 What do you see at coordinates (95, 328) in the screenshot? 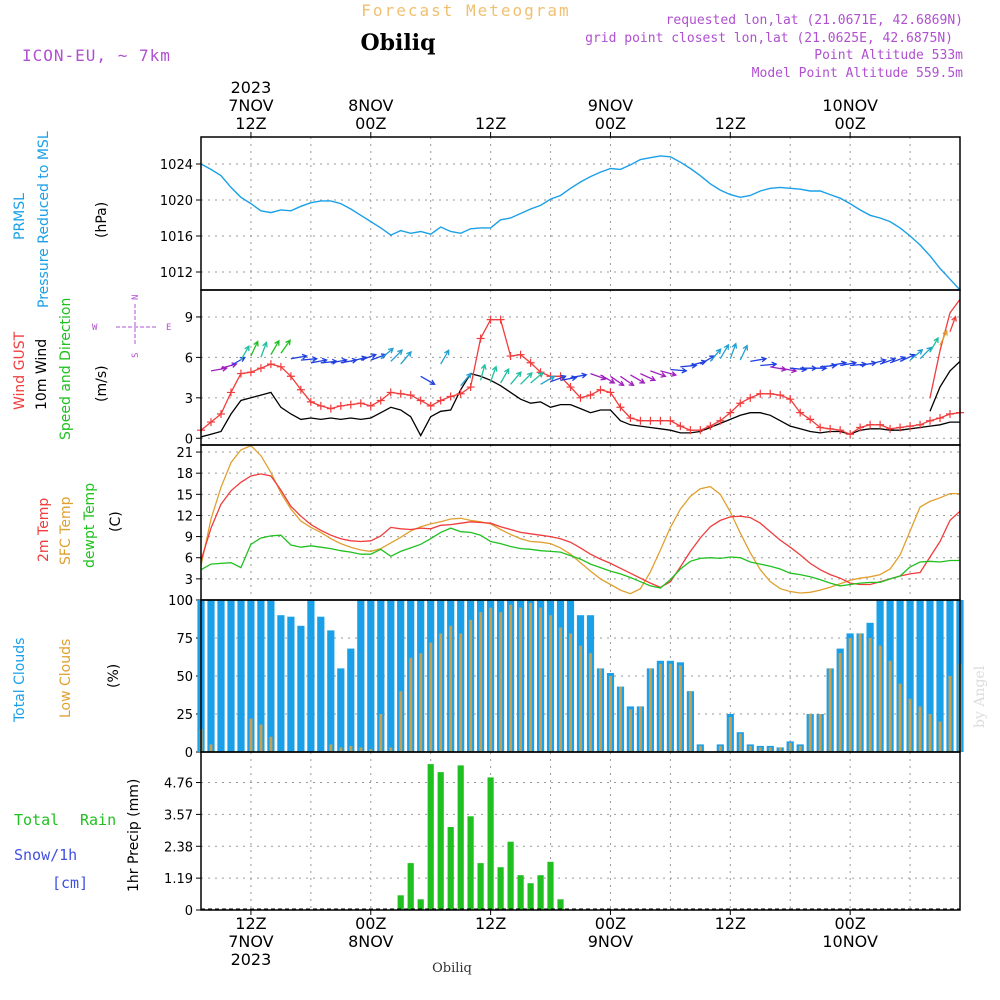
I see `compass-west: W` at bounding box center [95, 328].